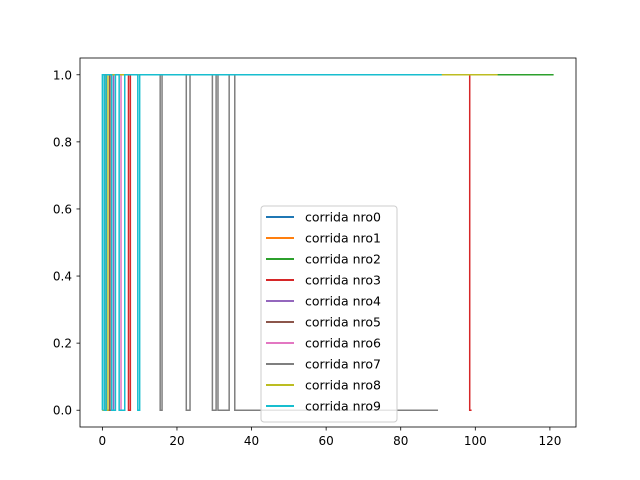 The width and height of the screenshot is (640, 480). What do you see at coordinates (400, 441) in the screenshot?
I see `x-tick-label-4: 80` at bounding box center [400, 441].